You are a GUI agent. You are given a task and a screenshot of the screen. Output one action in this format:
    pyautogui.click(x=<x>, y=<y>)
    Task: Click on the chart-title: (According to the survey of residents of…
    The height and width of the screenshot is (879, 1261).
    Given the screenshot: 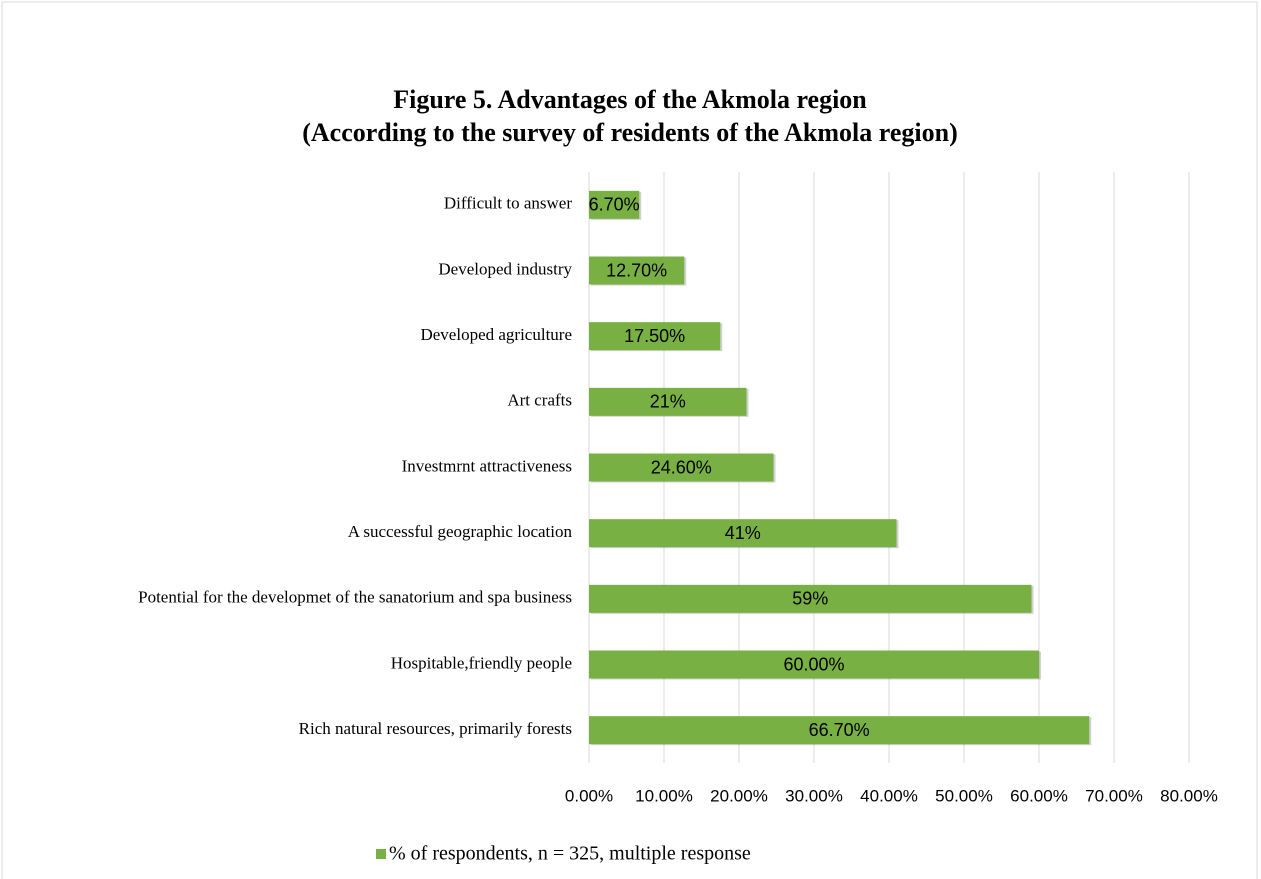 What is the action you would take?
    pyautogui.click(x=629, y=132)
    